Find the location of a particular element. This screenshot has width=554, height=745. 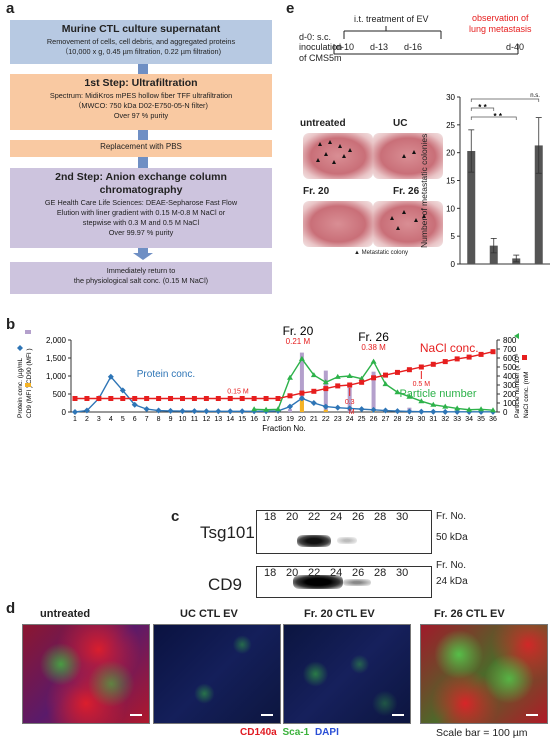

chart-b-xtick-label: 8 is located at coordinates (159, 419).